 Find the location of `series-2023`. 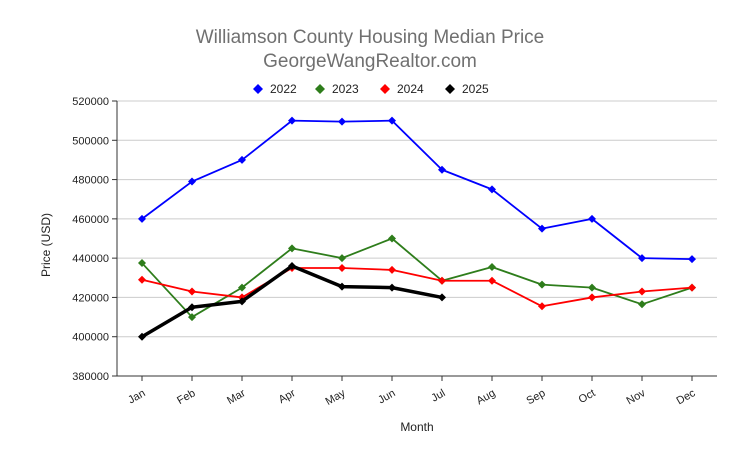

series-2023 is located at coordinates (417, 278).